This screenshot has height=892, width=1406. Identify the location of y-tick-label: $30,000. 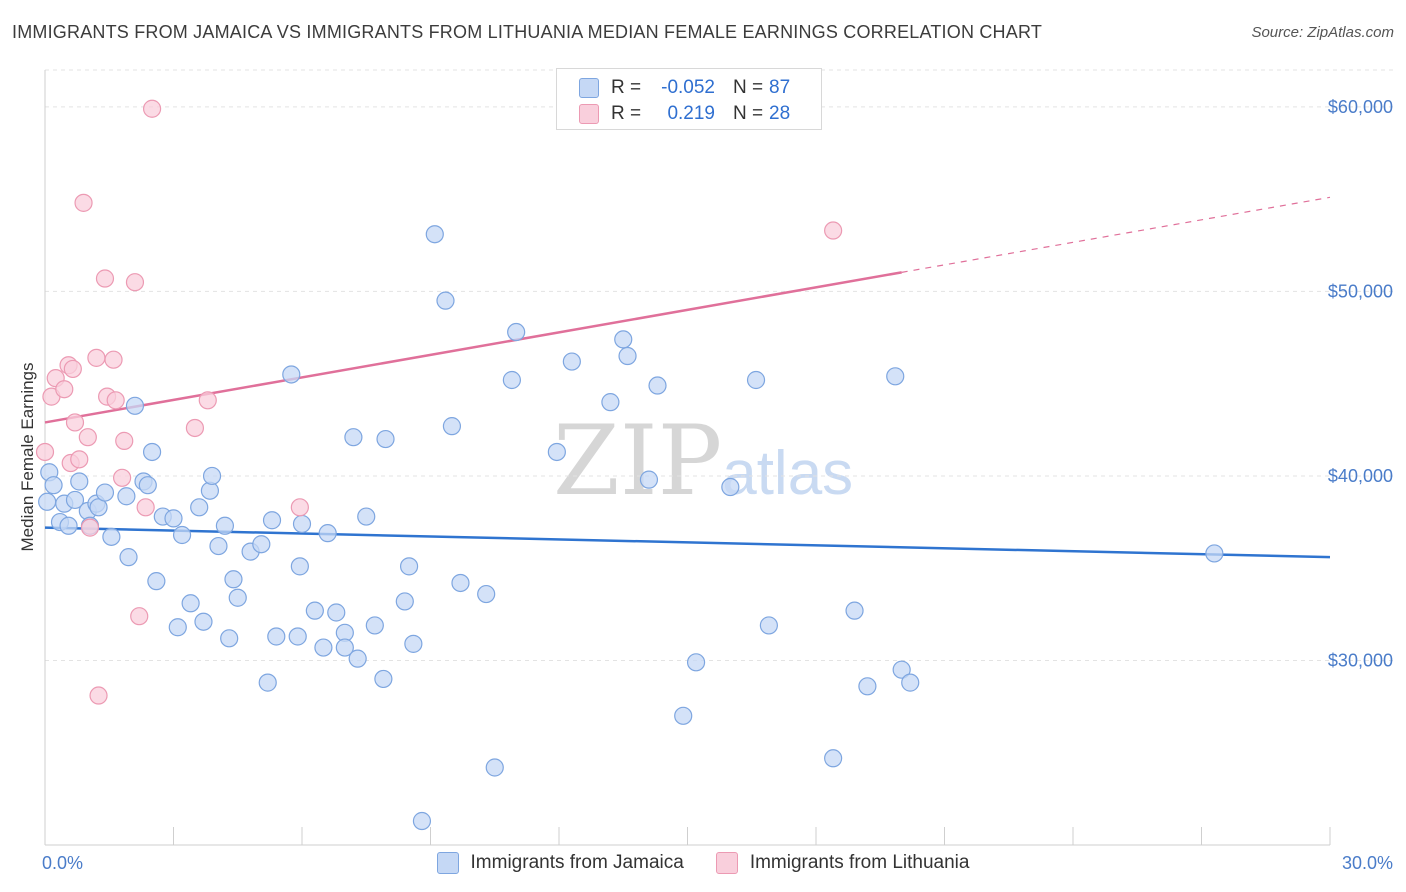
(1360, 660).